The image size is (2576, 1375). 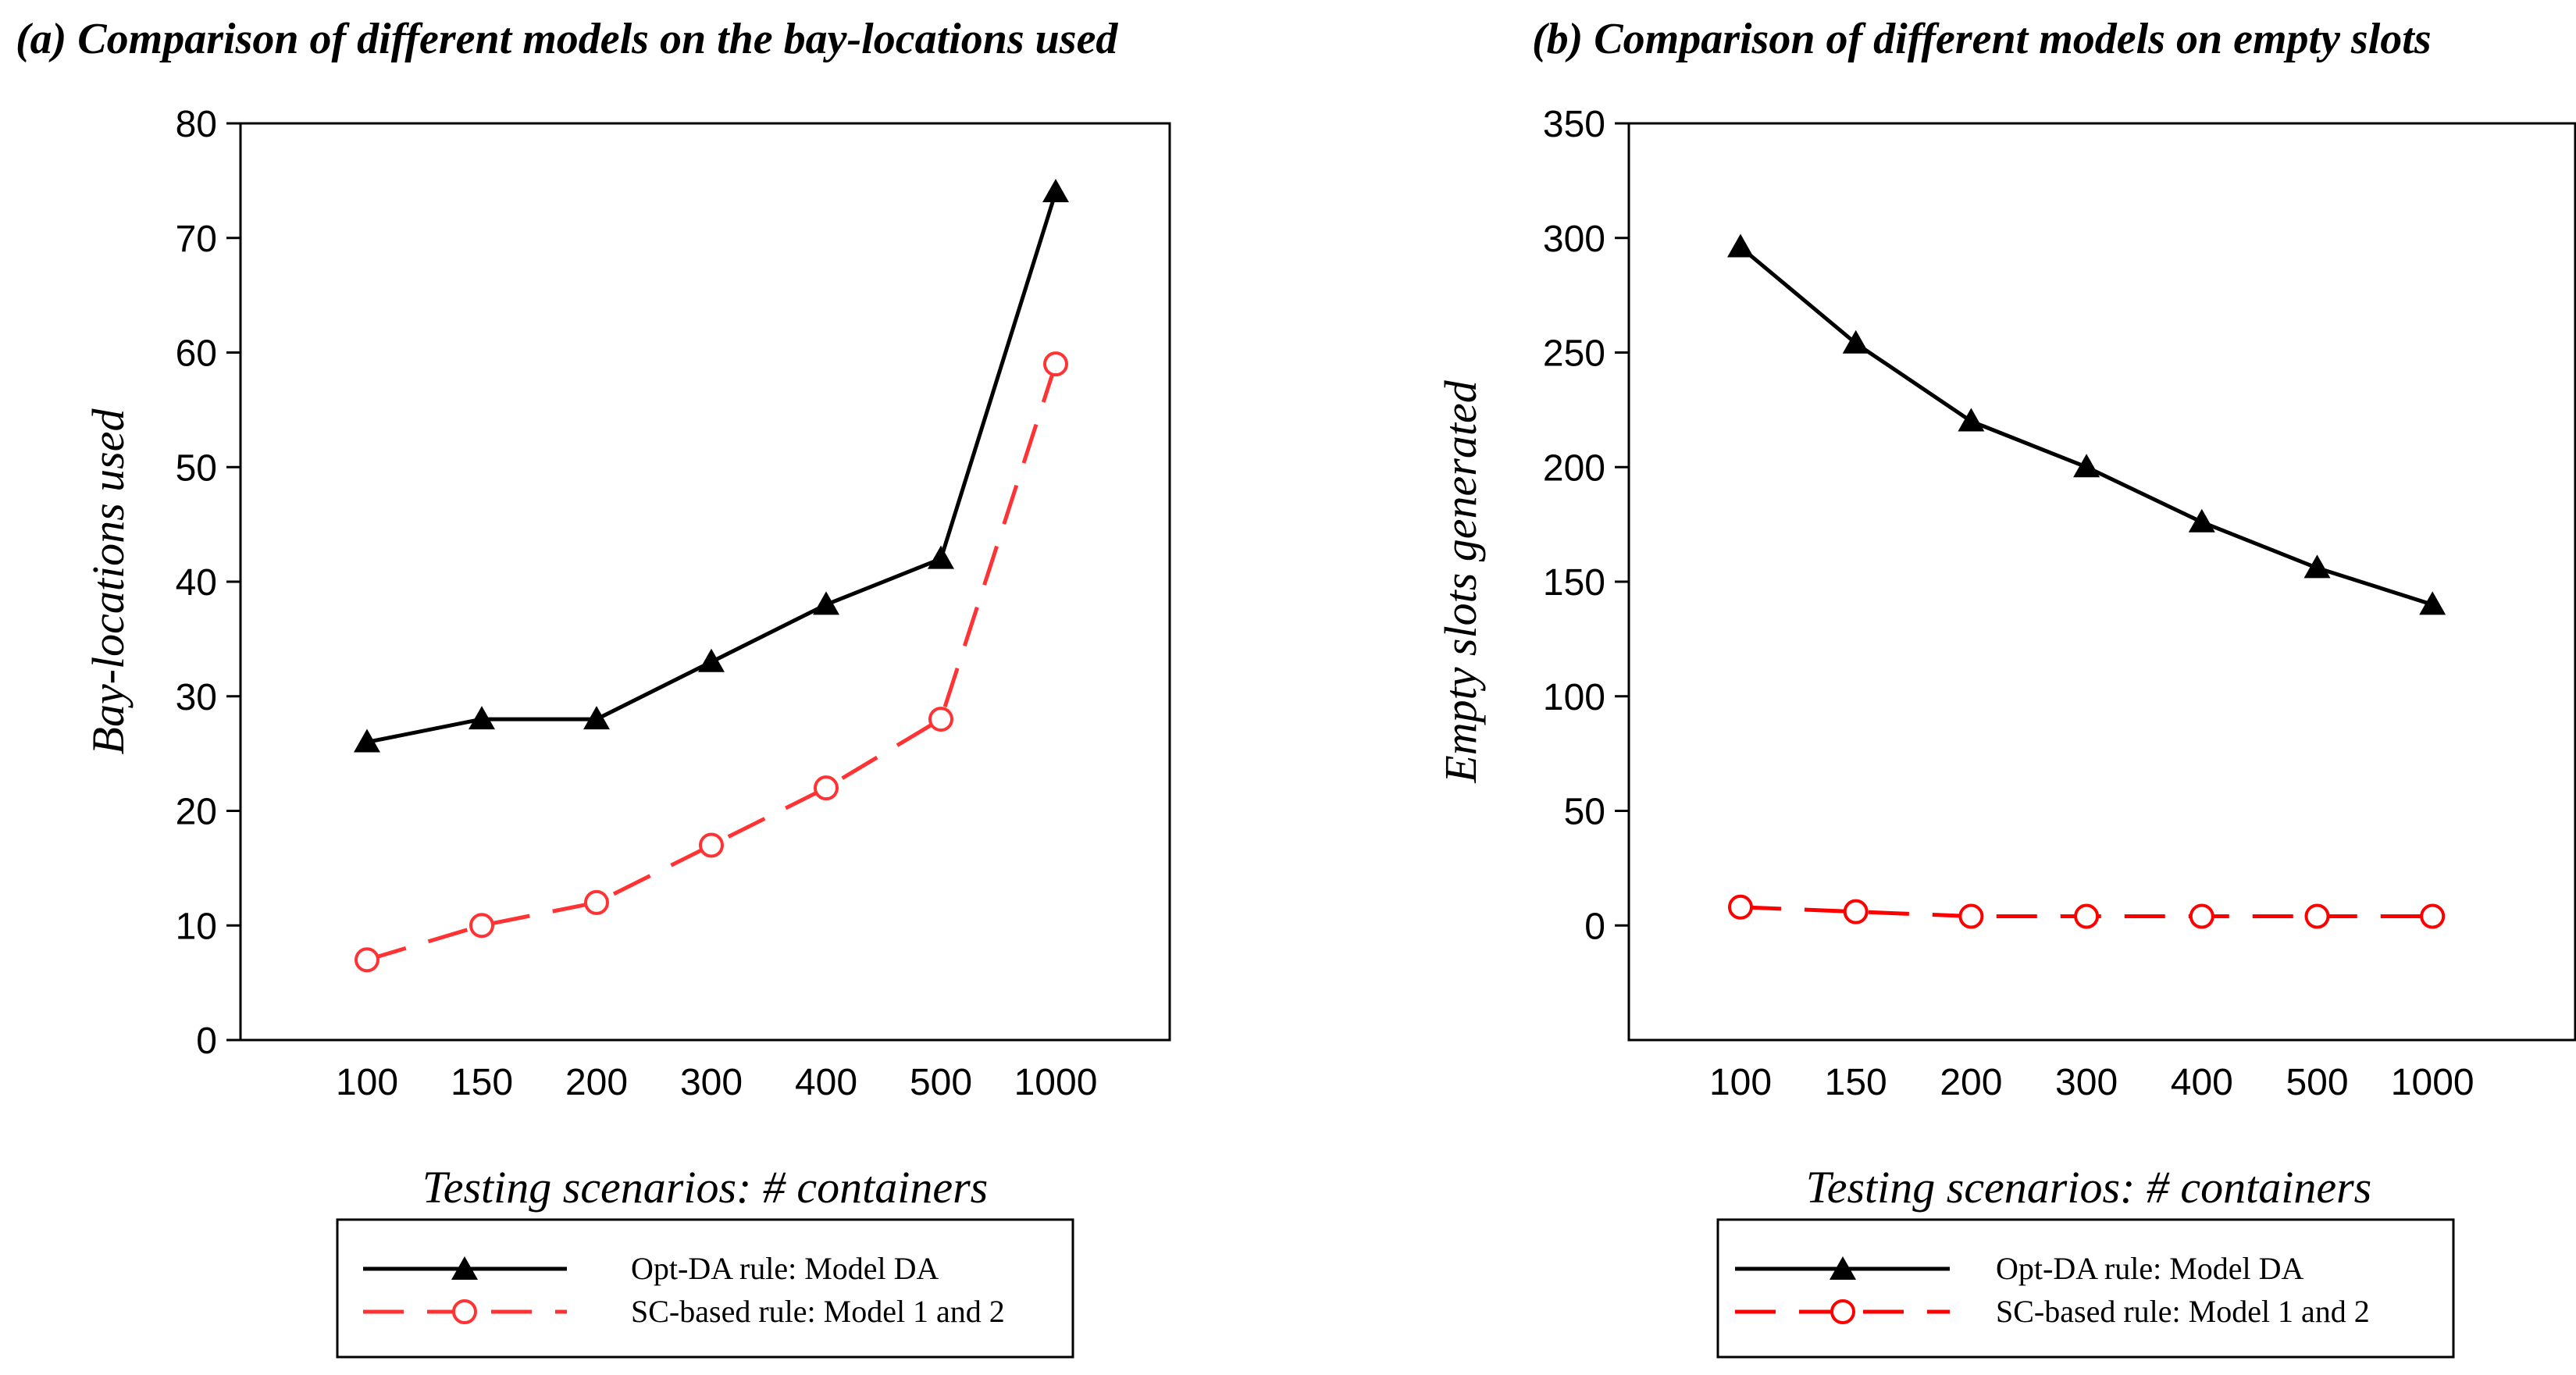 What do you see at coordinates (1460, 581) in the screenshot?
I see `chart-b-y-axis-label: Empty slots generated` at bounding box center [1460, 581].